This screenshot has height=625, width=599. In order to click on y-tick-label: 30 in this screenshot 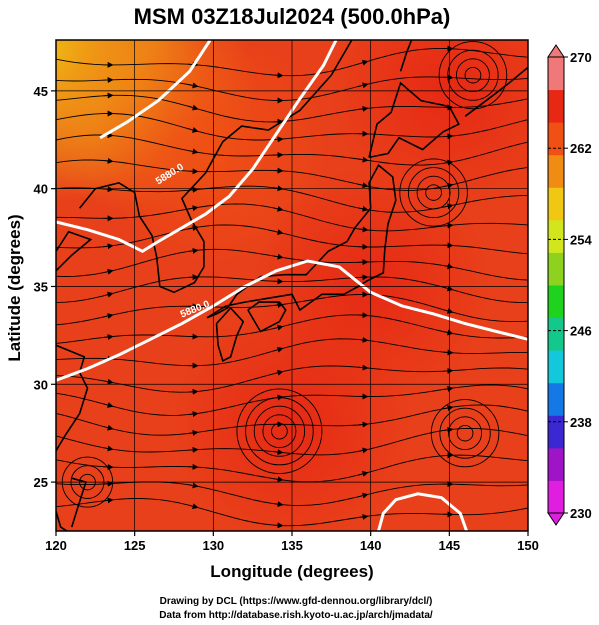, I will do `click(41, 384)`.